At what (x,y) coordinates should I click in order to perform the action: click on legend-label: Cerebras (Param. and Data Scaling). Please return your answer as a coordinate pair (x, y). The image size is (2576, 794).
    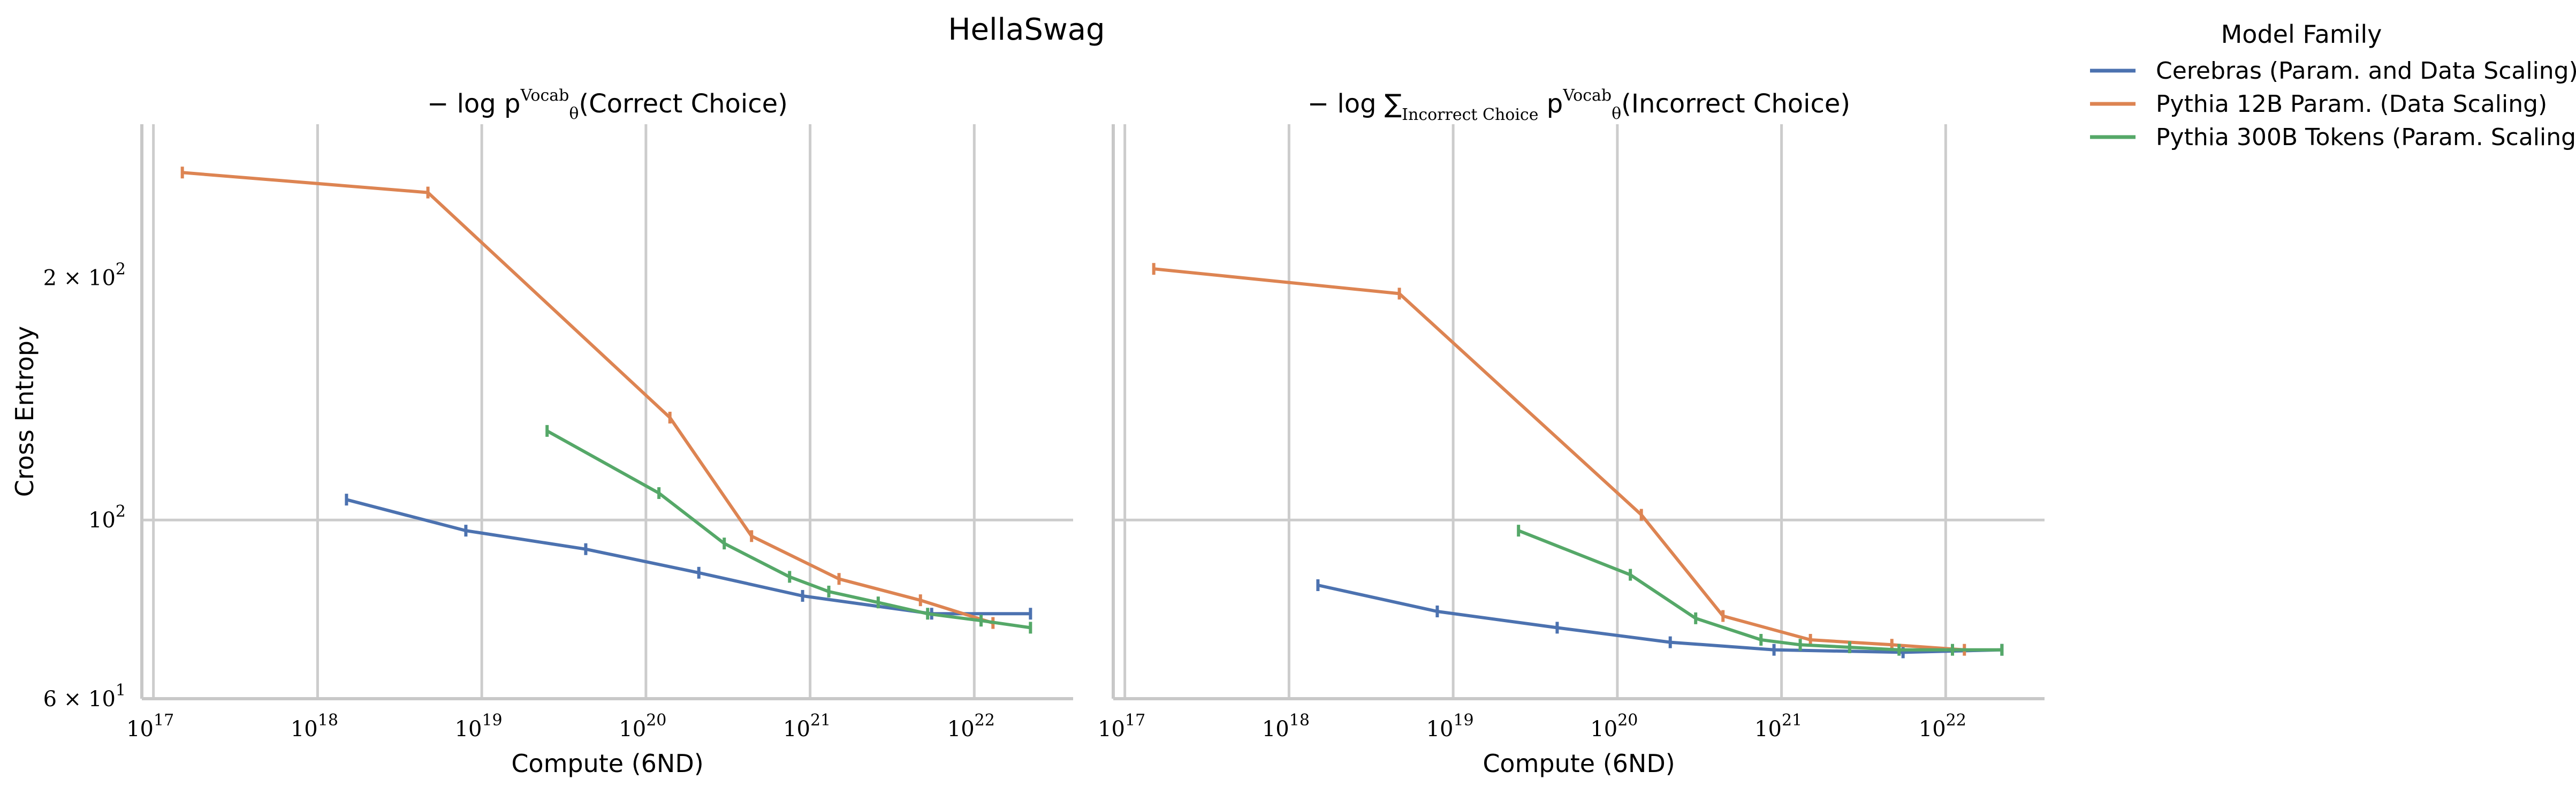
    Looking at the image, I should click on (2366, 71).